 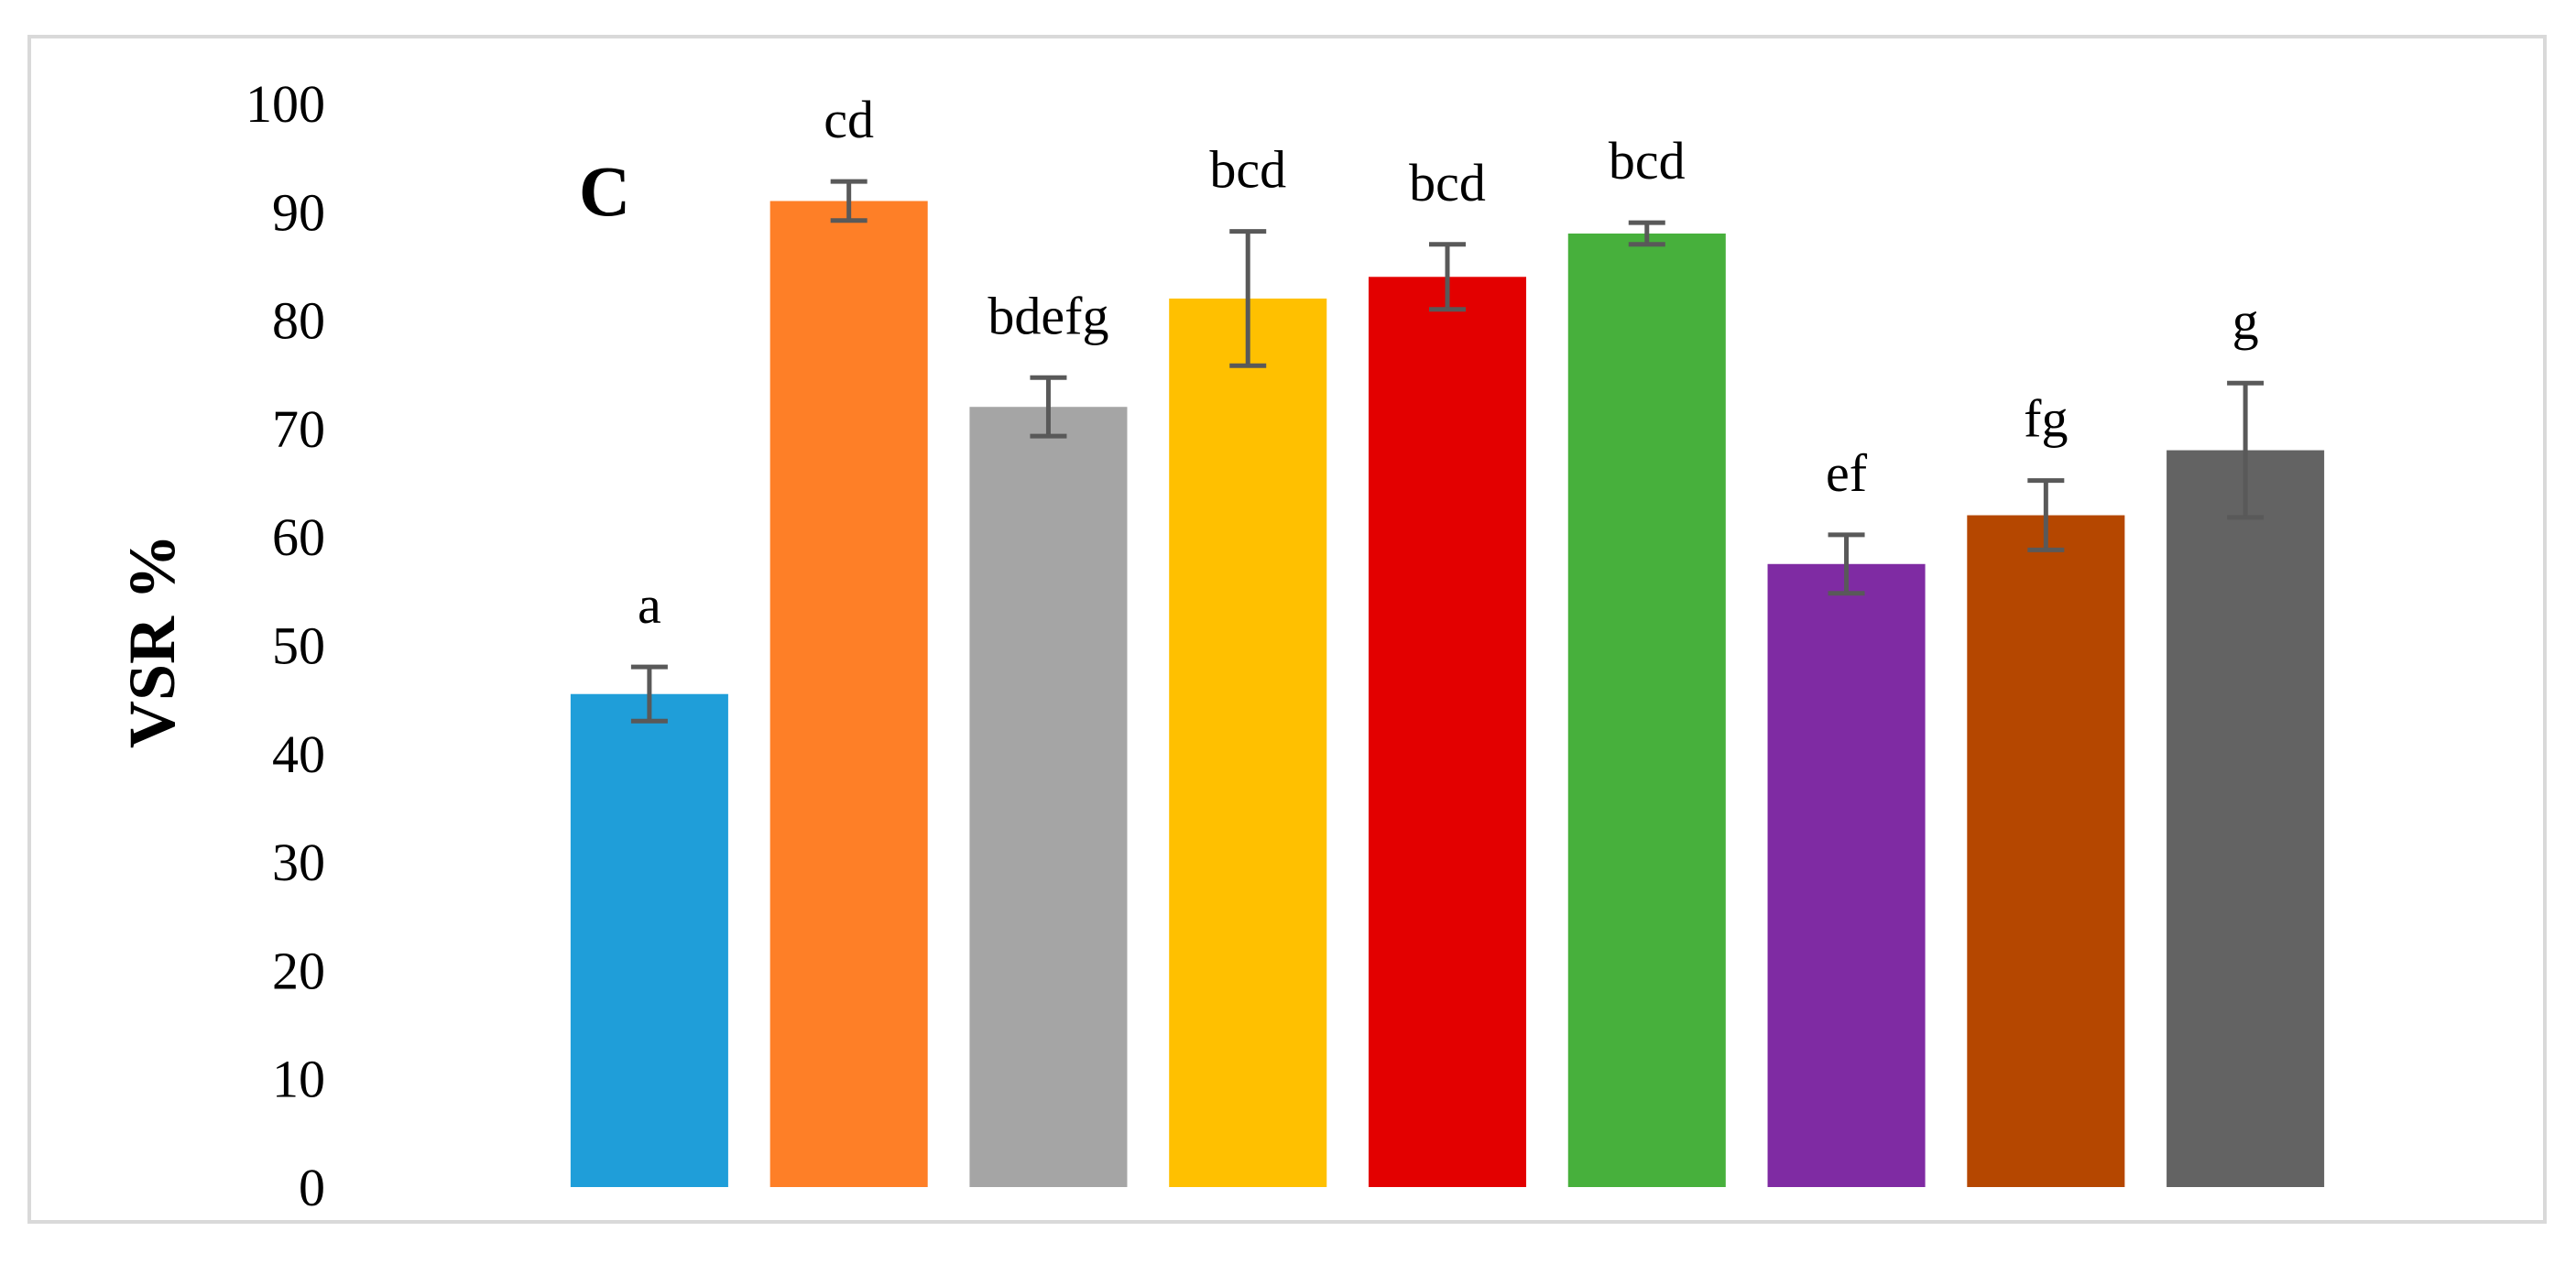 What do you see at coordinates (298, 212) in the screenshot?
I see `y-tick-label: 90` at bounding box center [298, 212].